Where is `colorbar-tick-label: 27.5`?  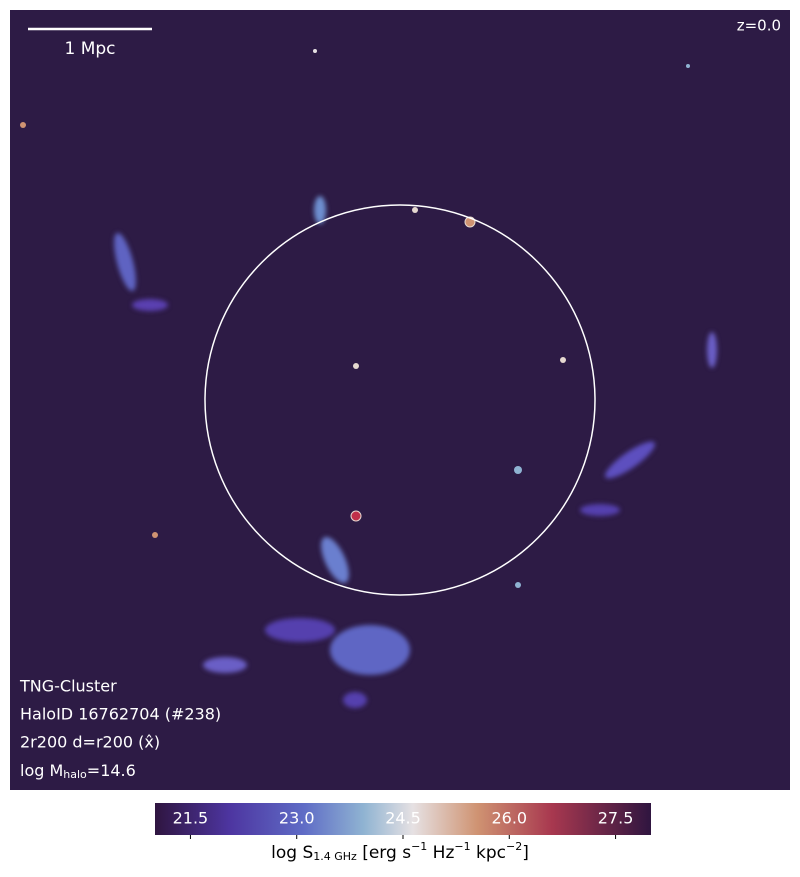 colorbar-tick-label: 27.5 is located at coordinates (616, 818).